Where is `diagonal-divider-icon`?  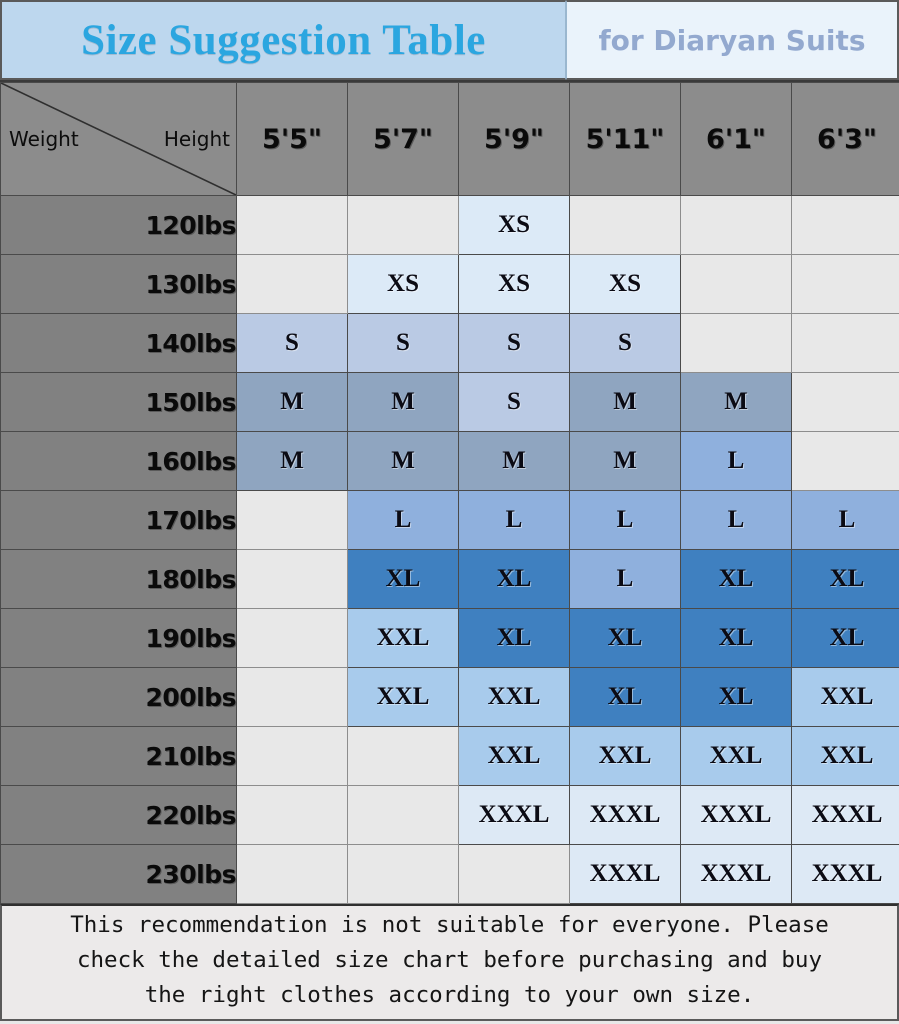
diagonal-divider-icon is located at coordinates (118, 139).